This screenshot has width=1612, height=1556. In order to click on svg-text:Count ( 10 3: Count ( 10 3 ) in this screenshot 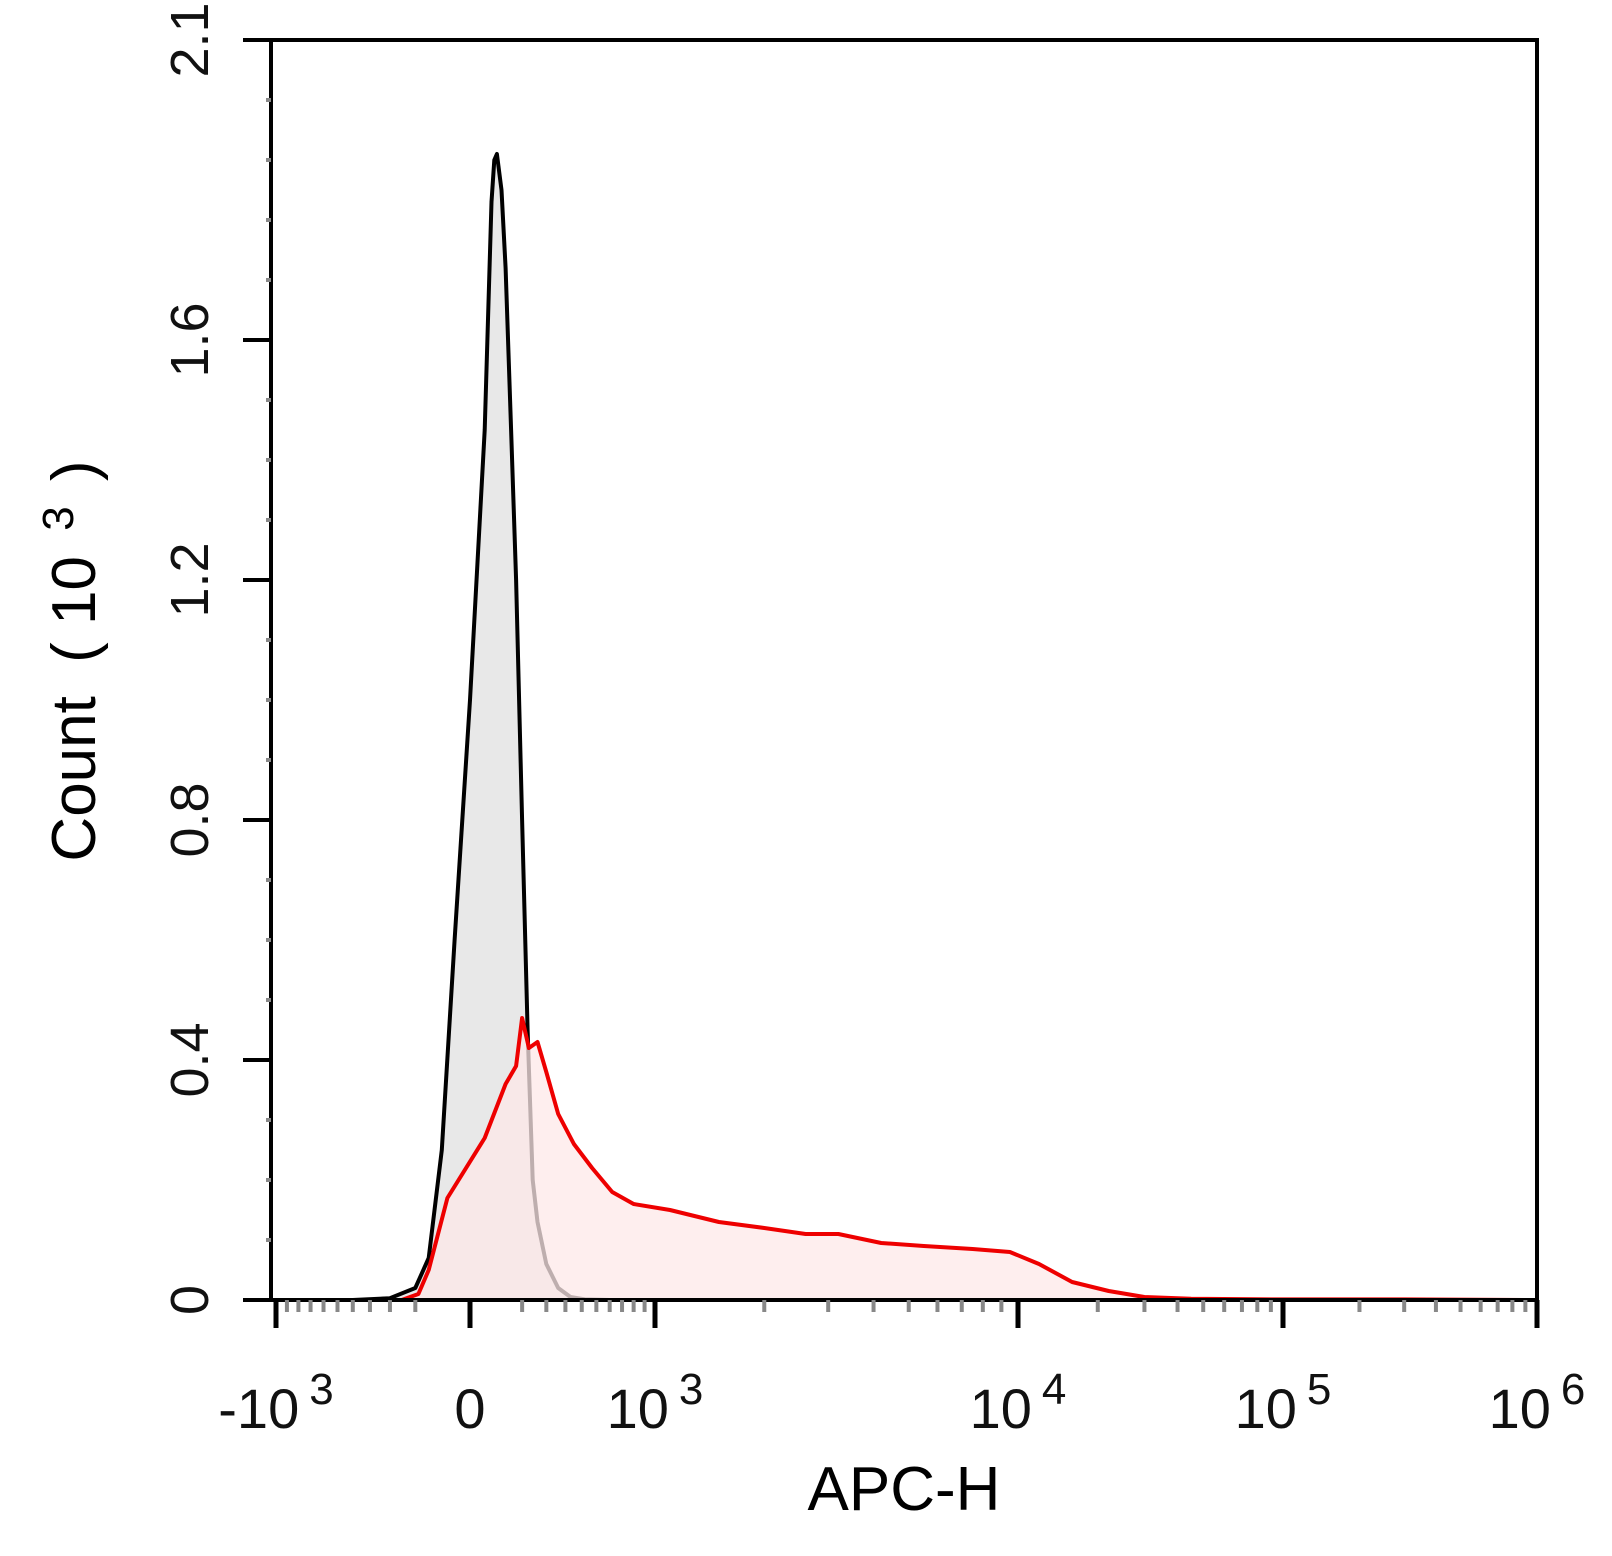, I will do `click(63, 660)`.